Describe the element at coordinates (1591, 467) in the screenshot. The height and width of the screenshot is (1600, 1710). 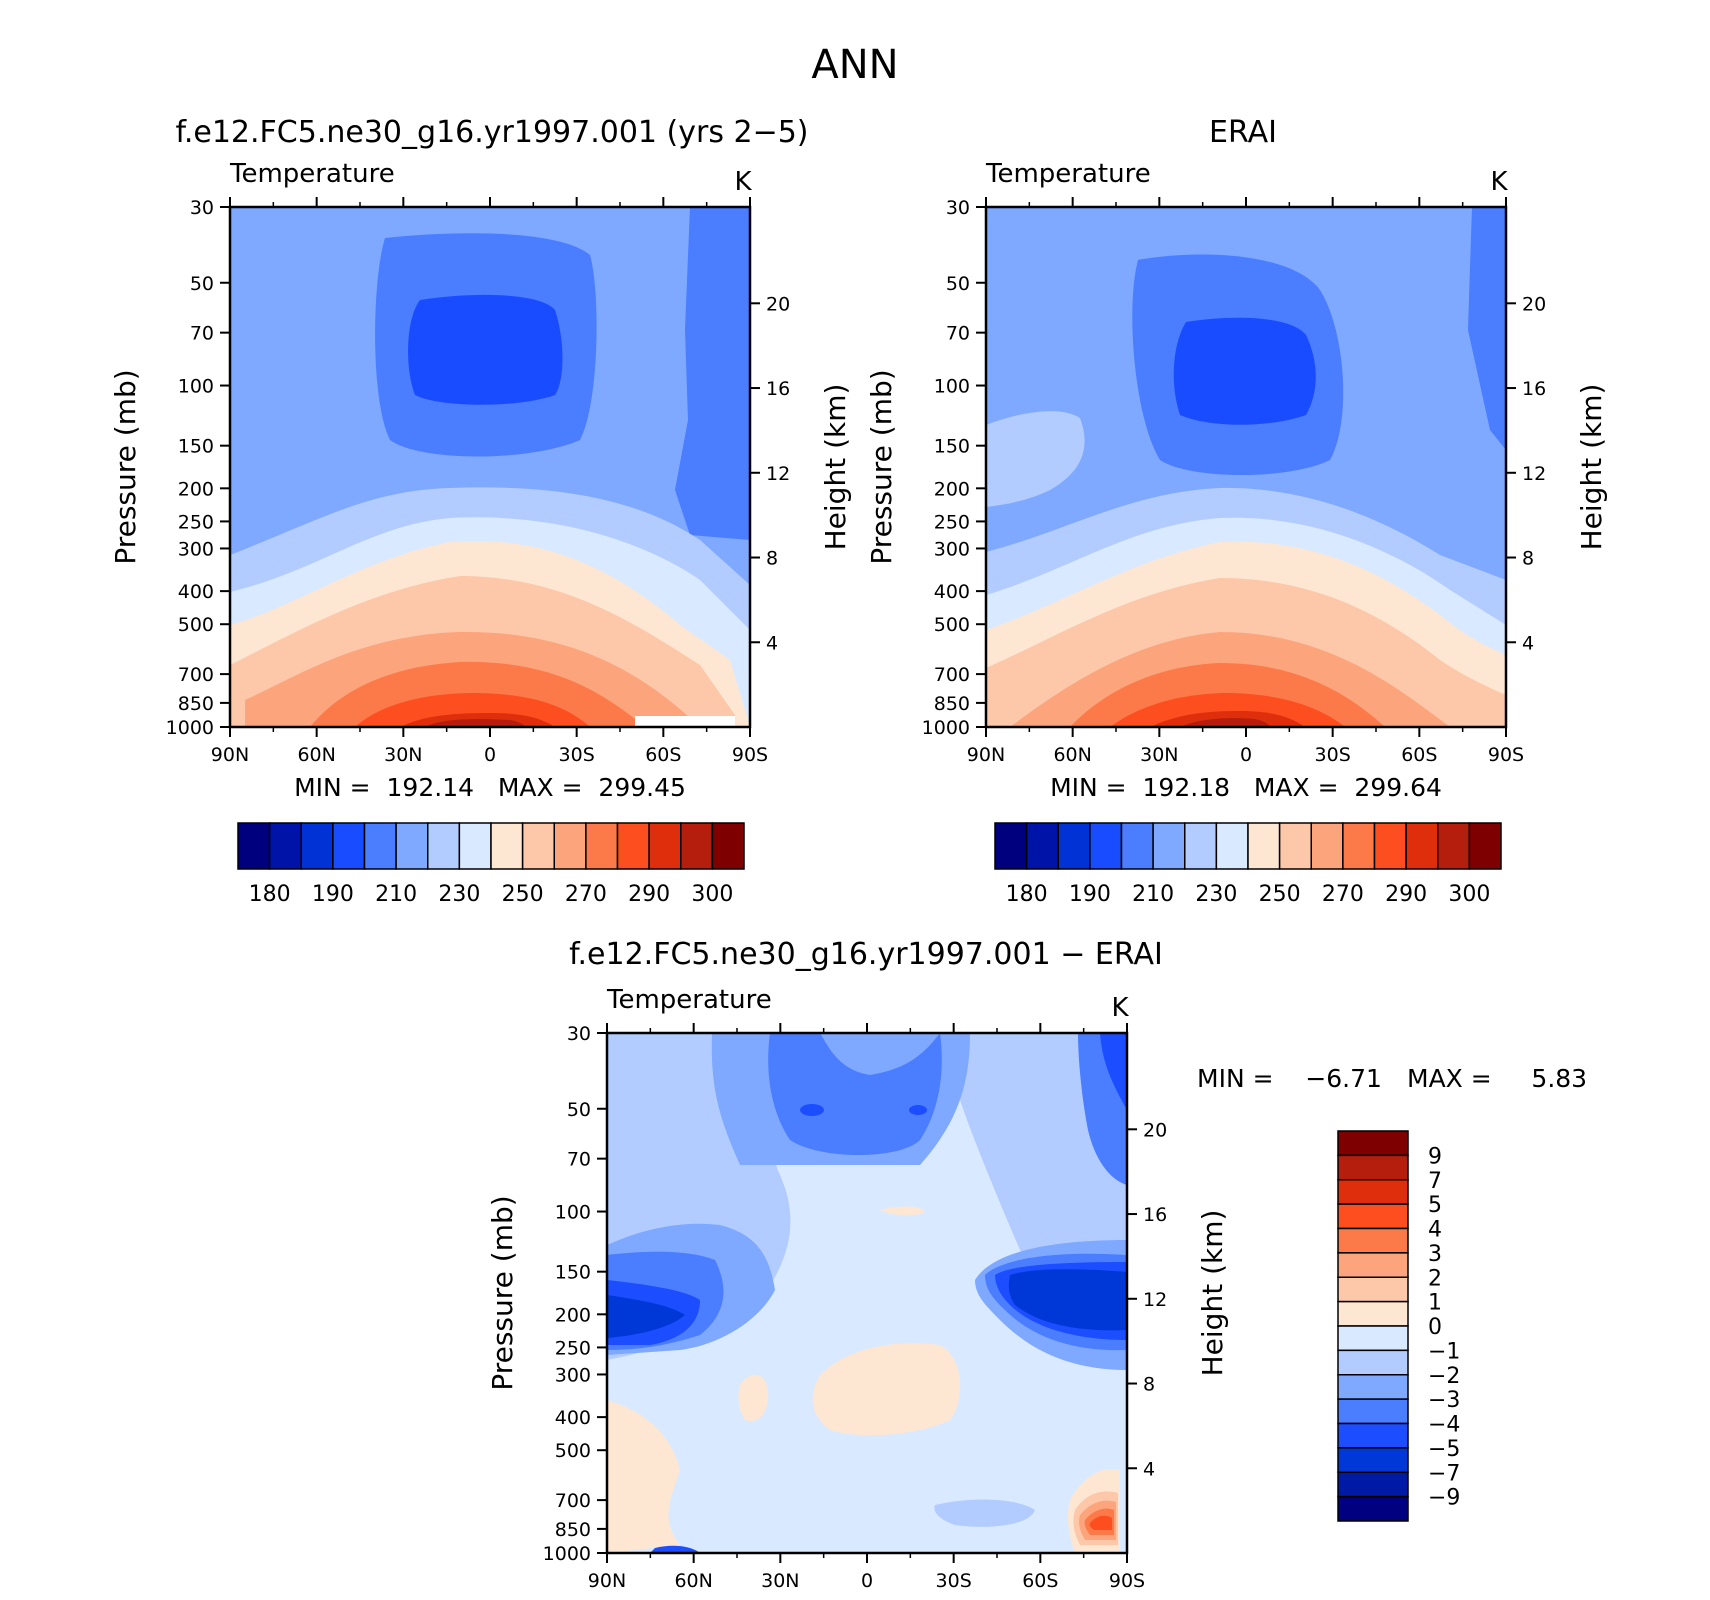
I see `y2-axis-title-obs: Height (km)` at that location.